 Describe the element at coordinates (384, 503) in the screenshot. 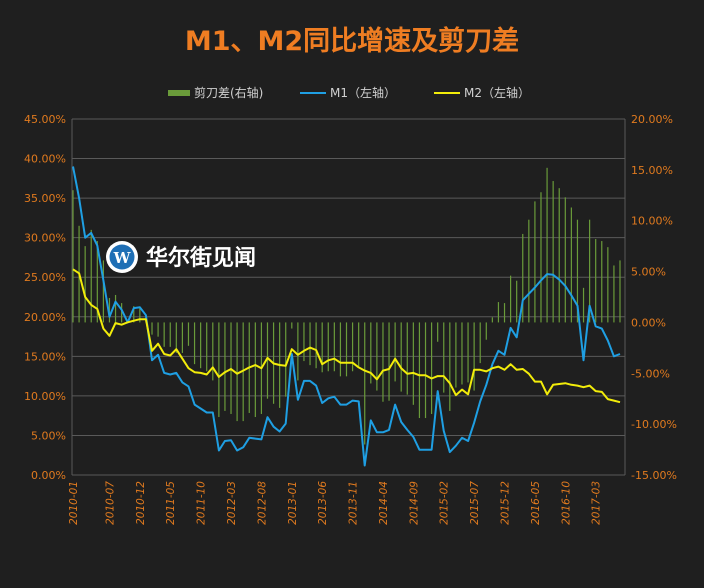

I see `x-tick-label: 2014-04` at that location.